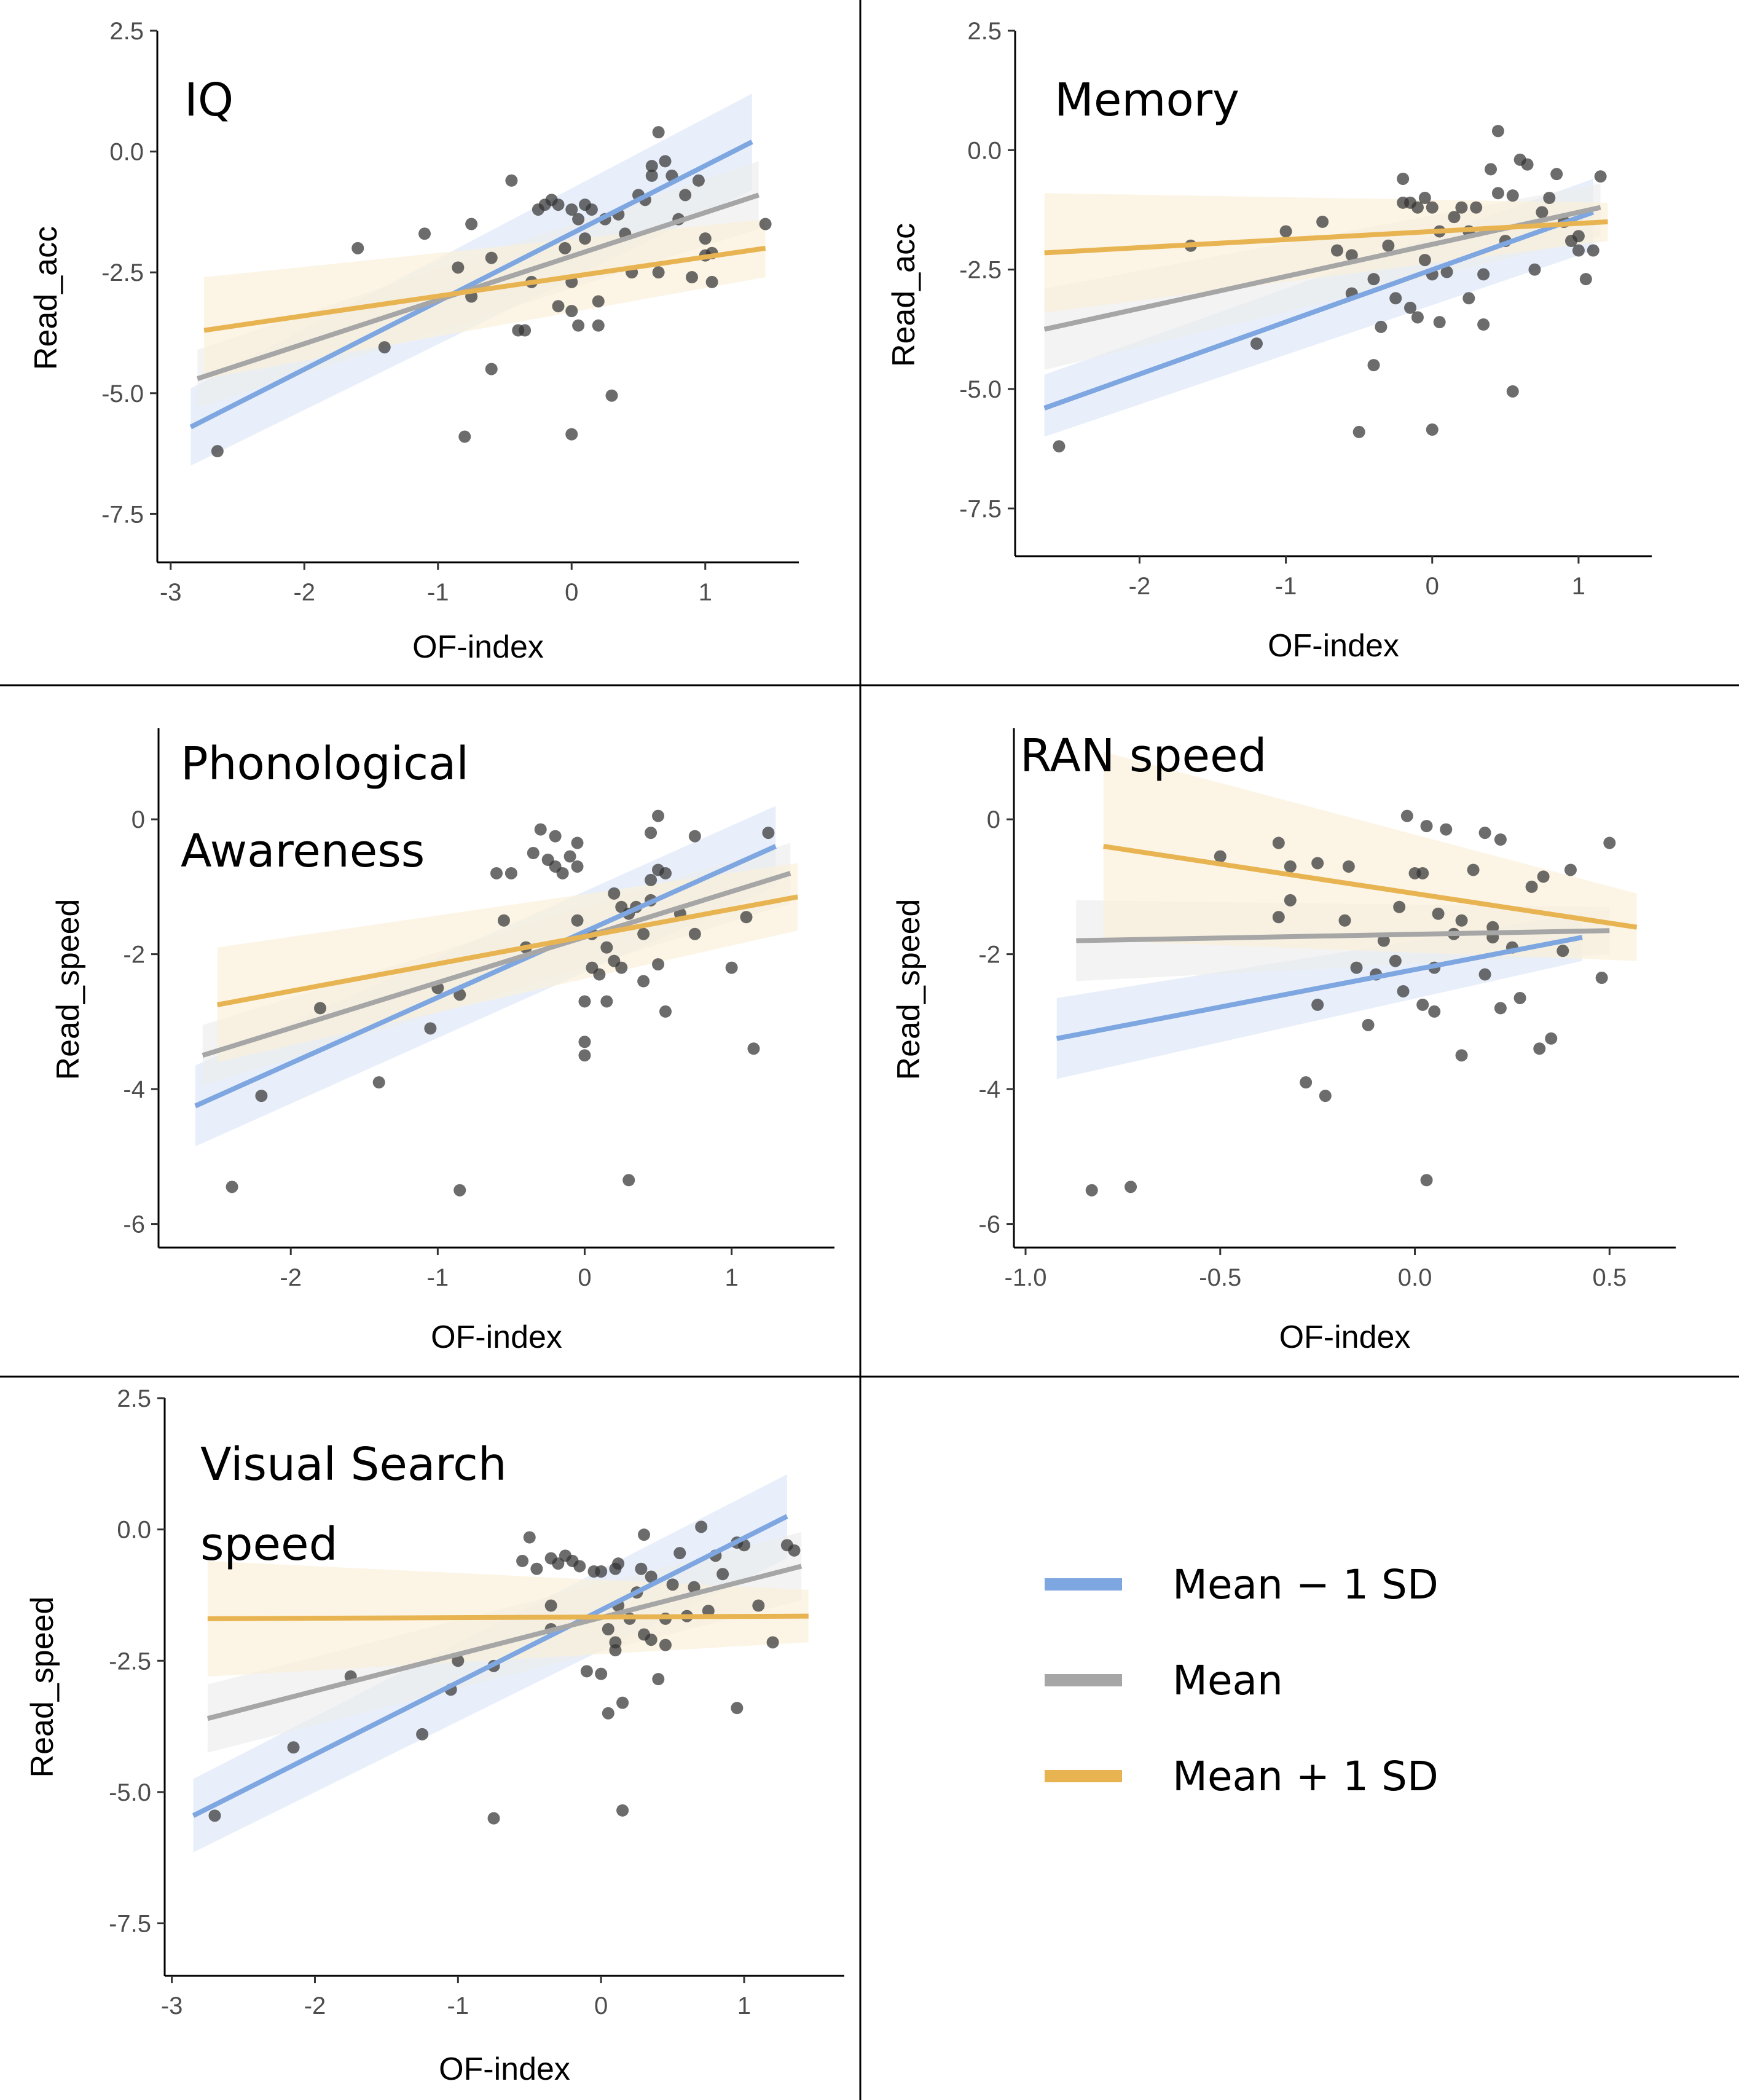 The image size is (1739, 2100). What do you see at coordinates (134, 1224) in the screenshot?
I see `y-tick-label: -6` at bounding box center [134, 1224].